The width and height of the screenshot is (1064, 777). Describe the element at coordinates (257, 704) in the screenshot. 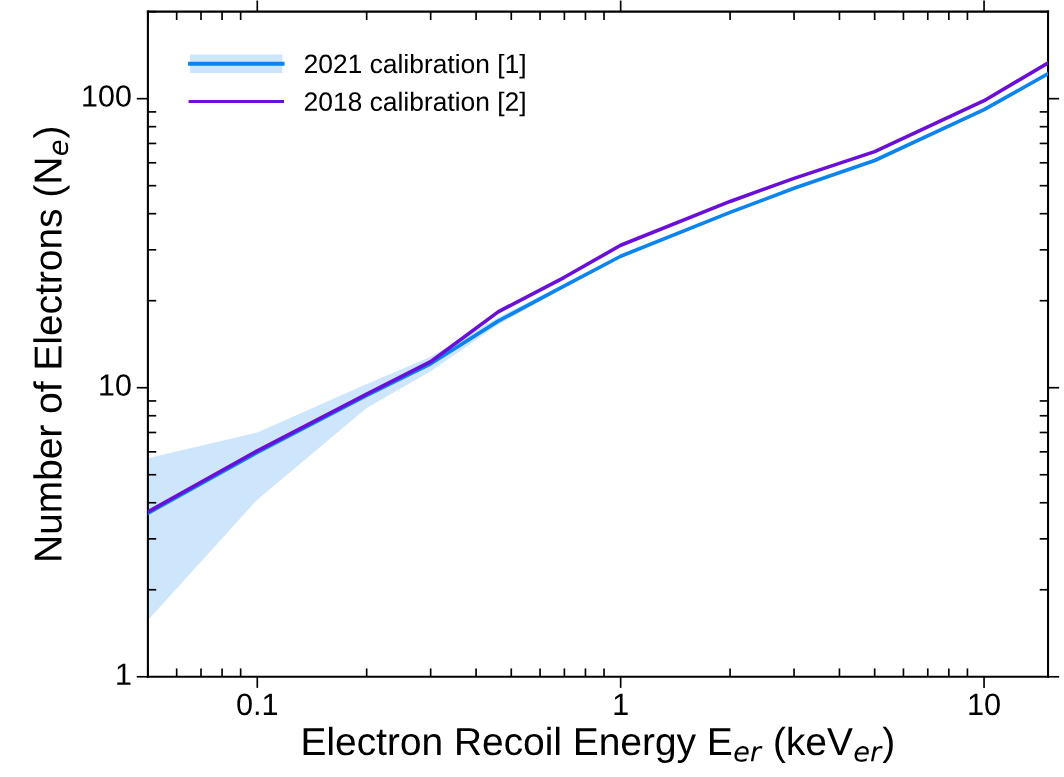

I see `x-tick-label: 0.1` at that location.